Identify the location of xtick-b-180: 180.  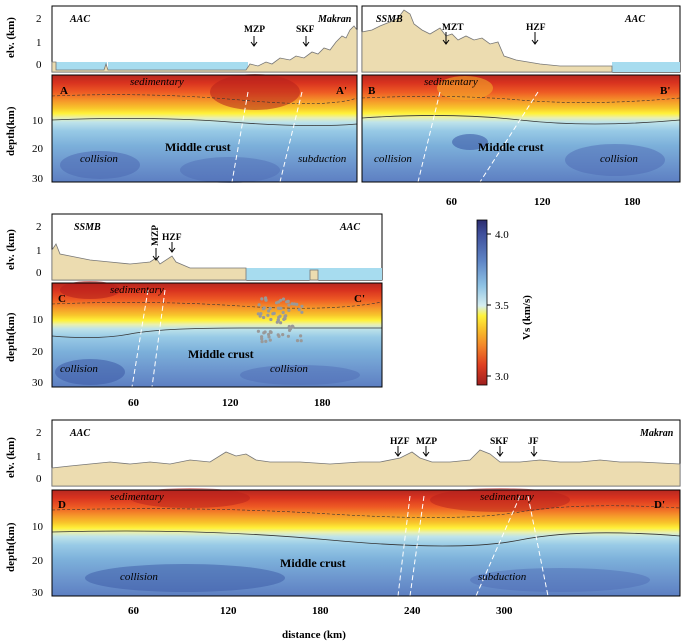
(632, 202).